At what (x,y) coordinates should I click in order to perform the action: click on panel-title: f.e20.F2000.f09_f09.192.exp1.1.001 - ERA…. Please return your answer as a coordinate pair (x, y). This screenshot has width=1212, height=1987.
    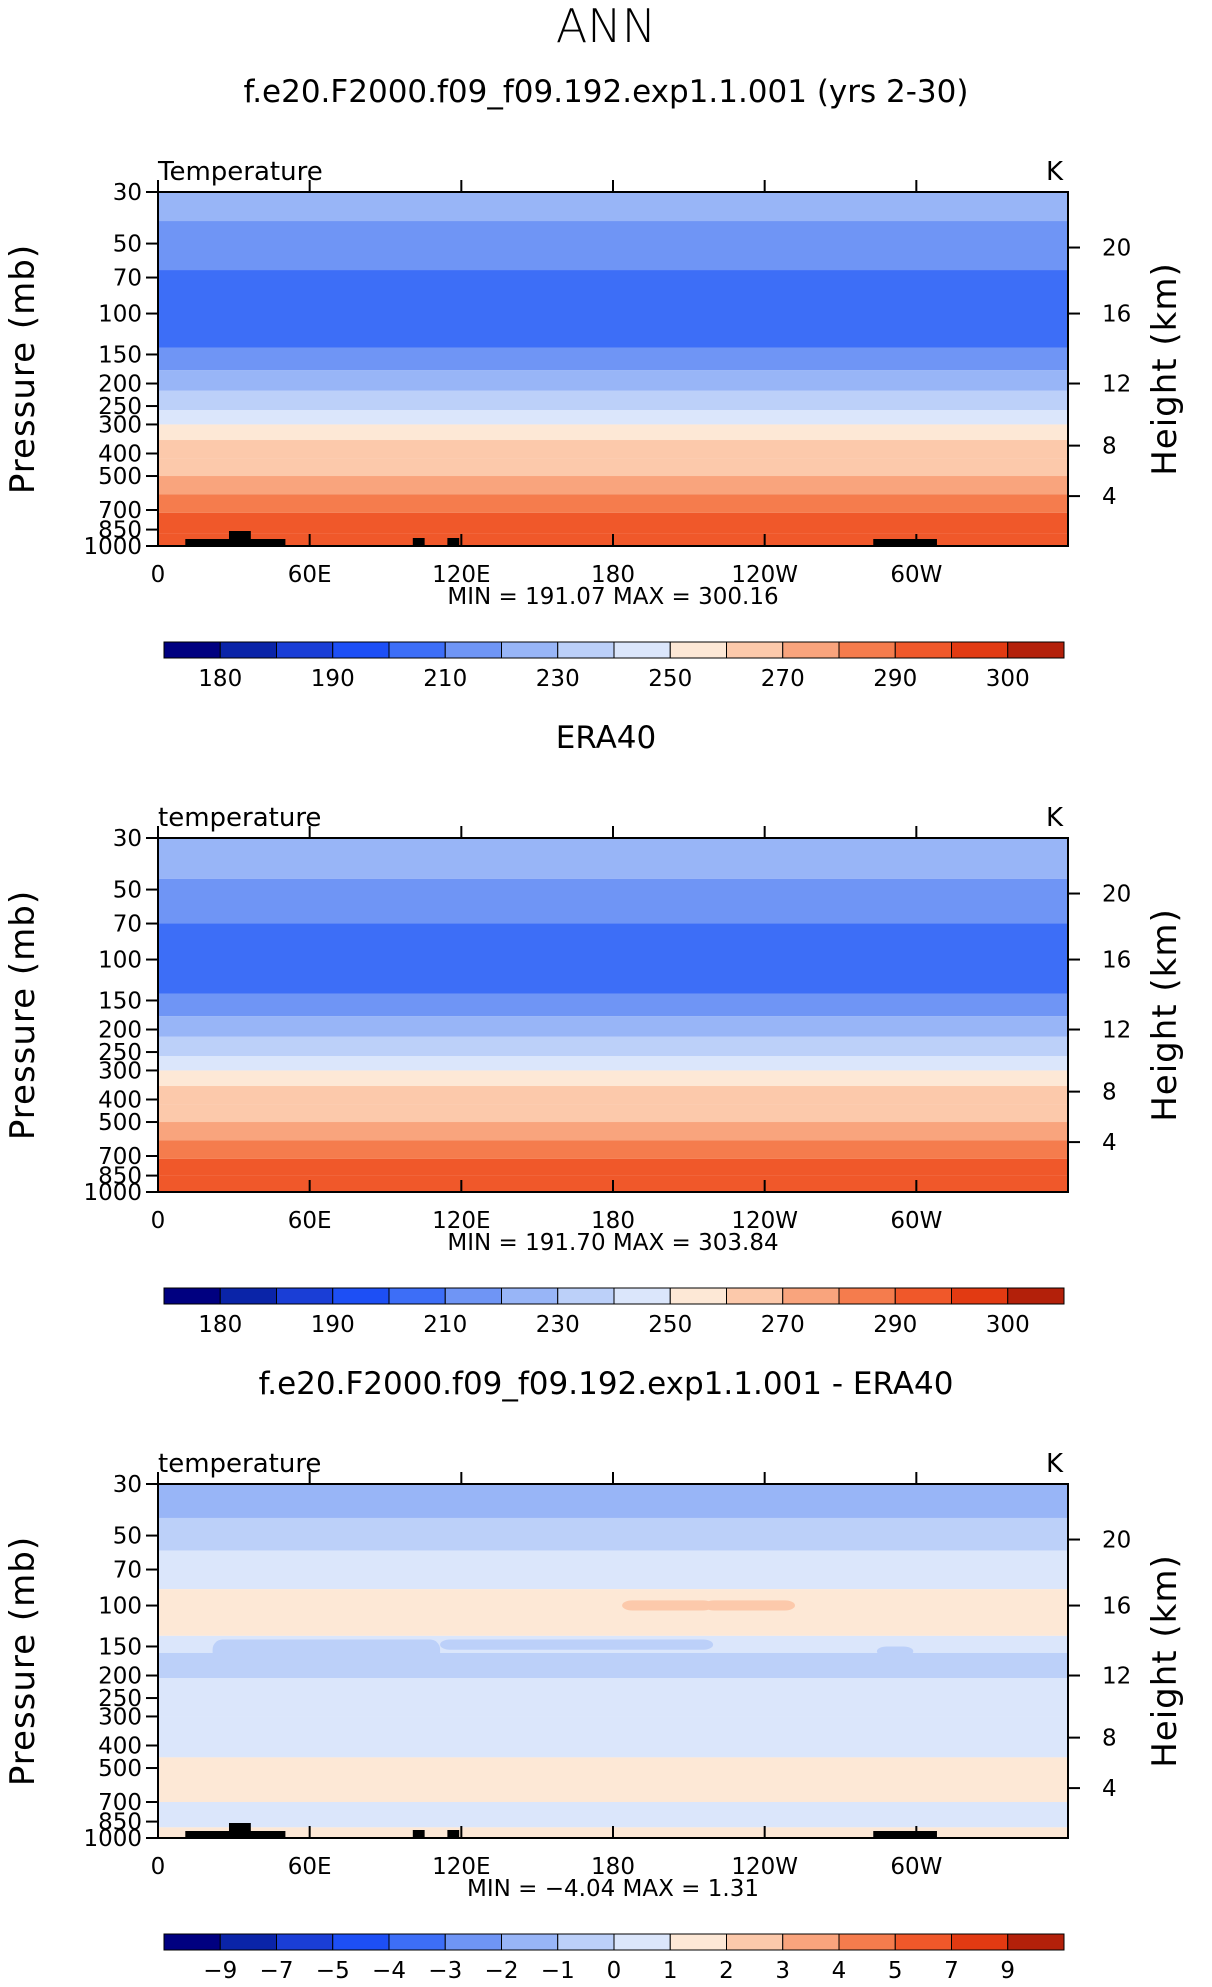
    Looking at the image, I should click on (606, 1384).